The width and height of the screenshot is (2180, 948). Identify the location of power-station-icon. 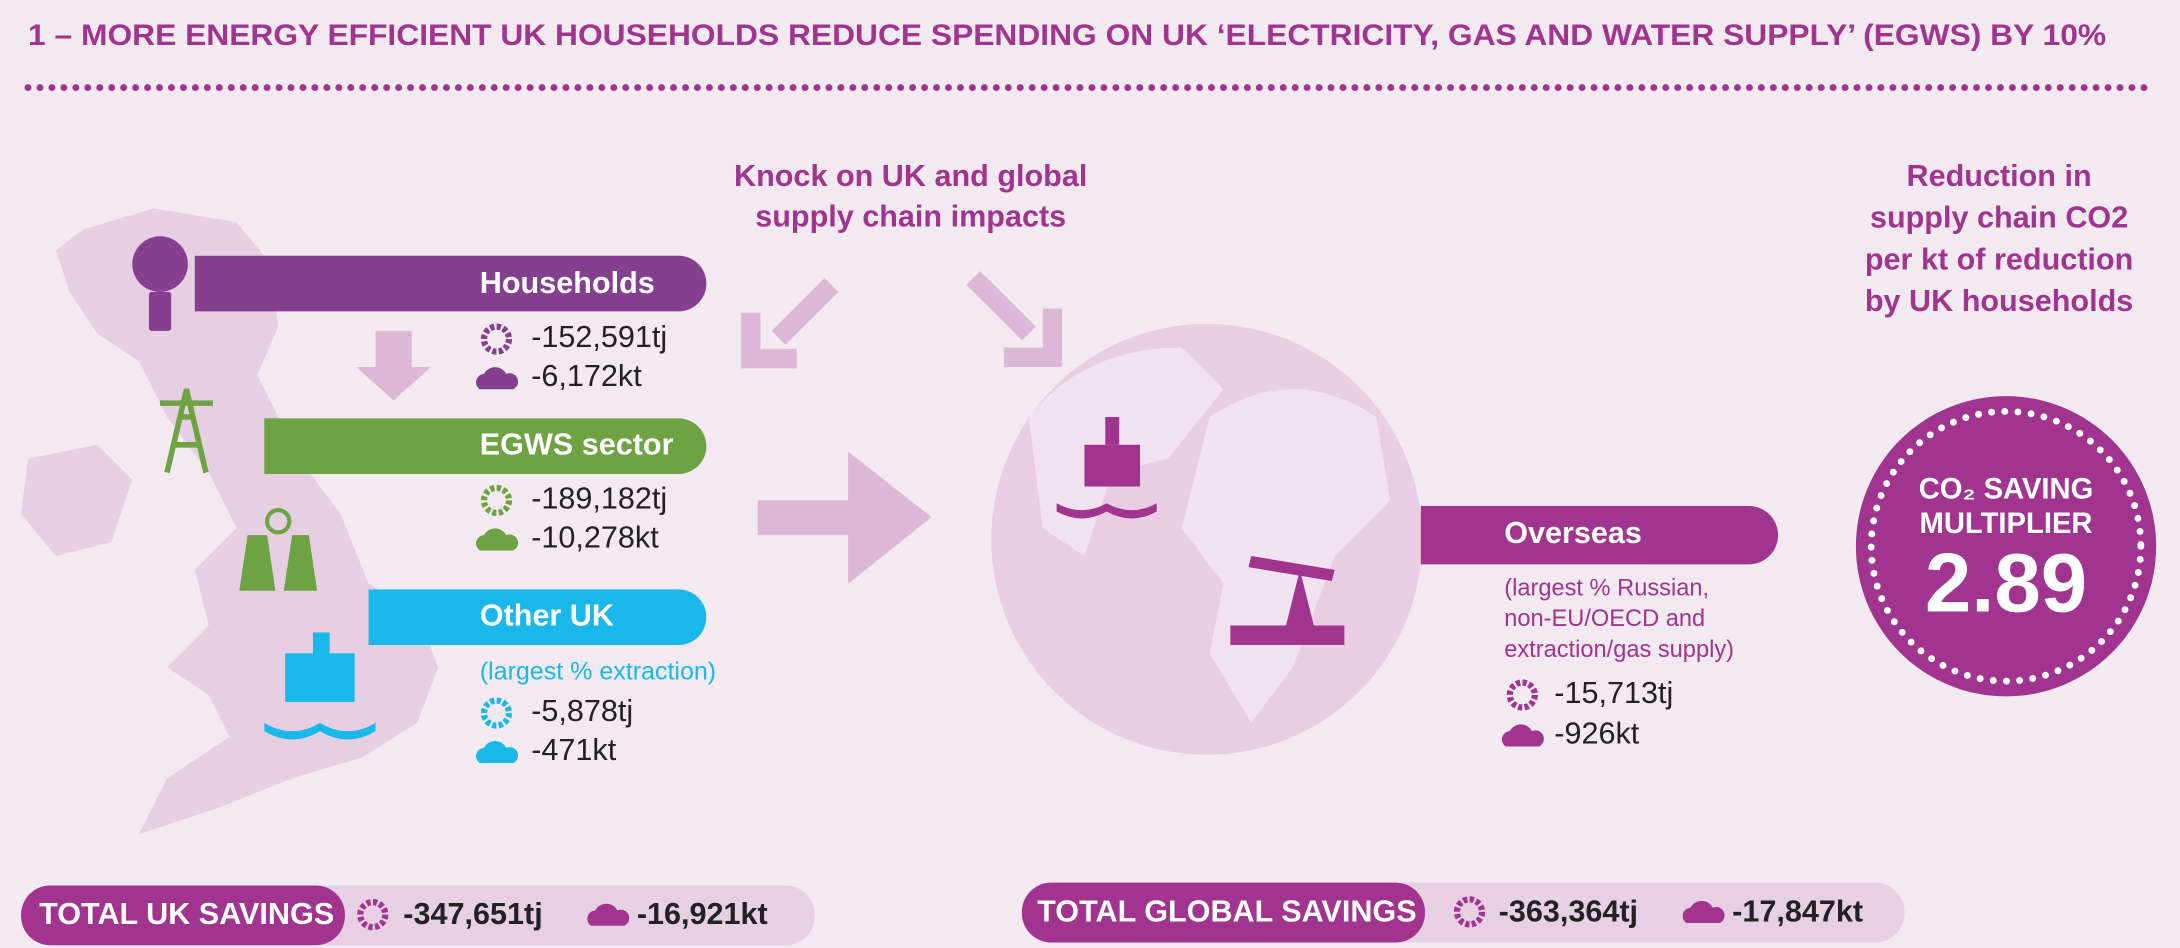
(278, 549).